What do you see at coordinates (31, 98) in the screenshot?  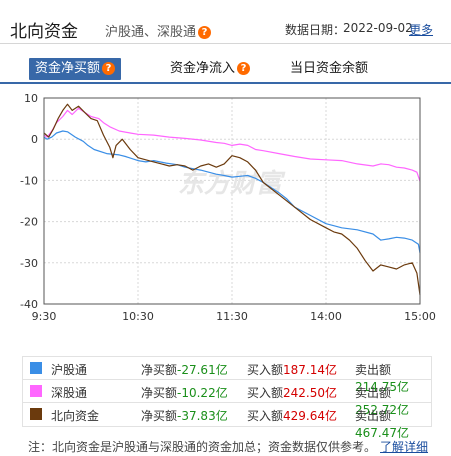 I see `y-tick-label: 10` at bounding box center [31, 98].